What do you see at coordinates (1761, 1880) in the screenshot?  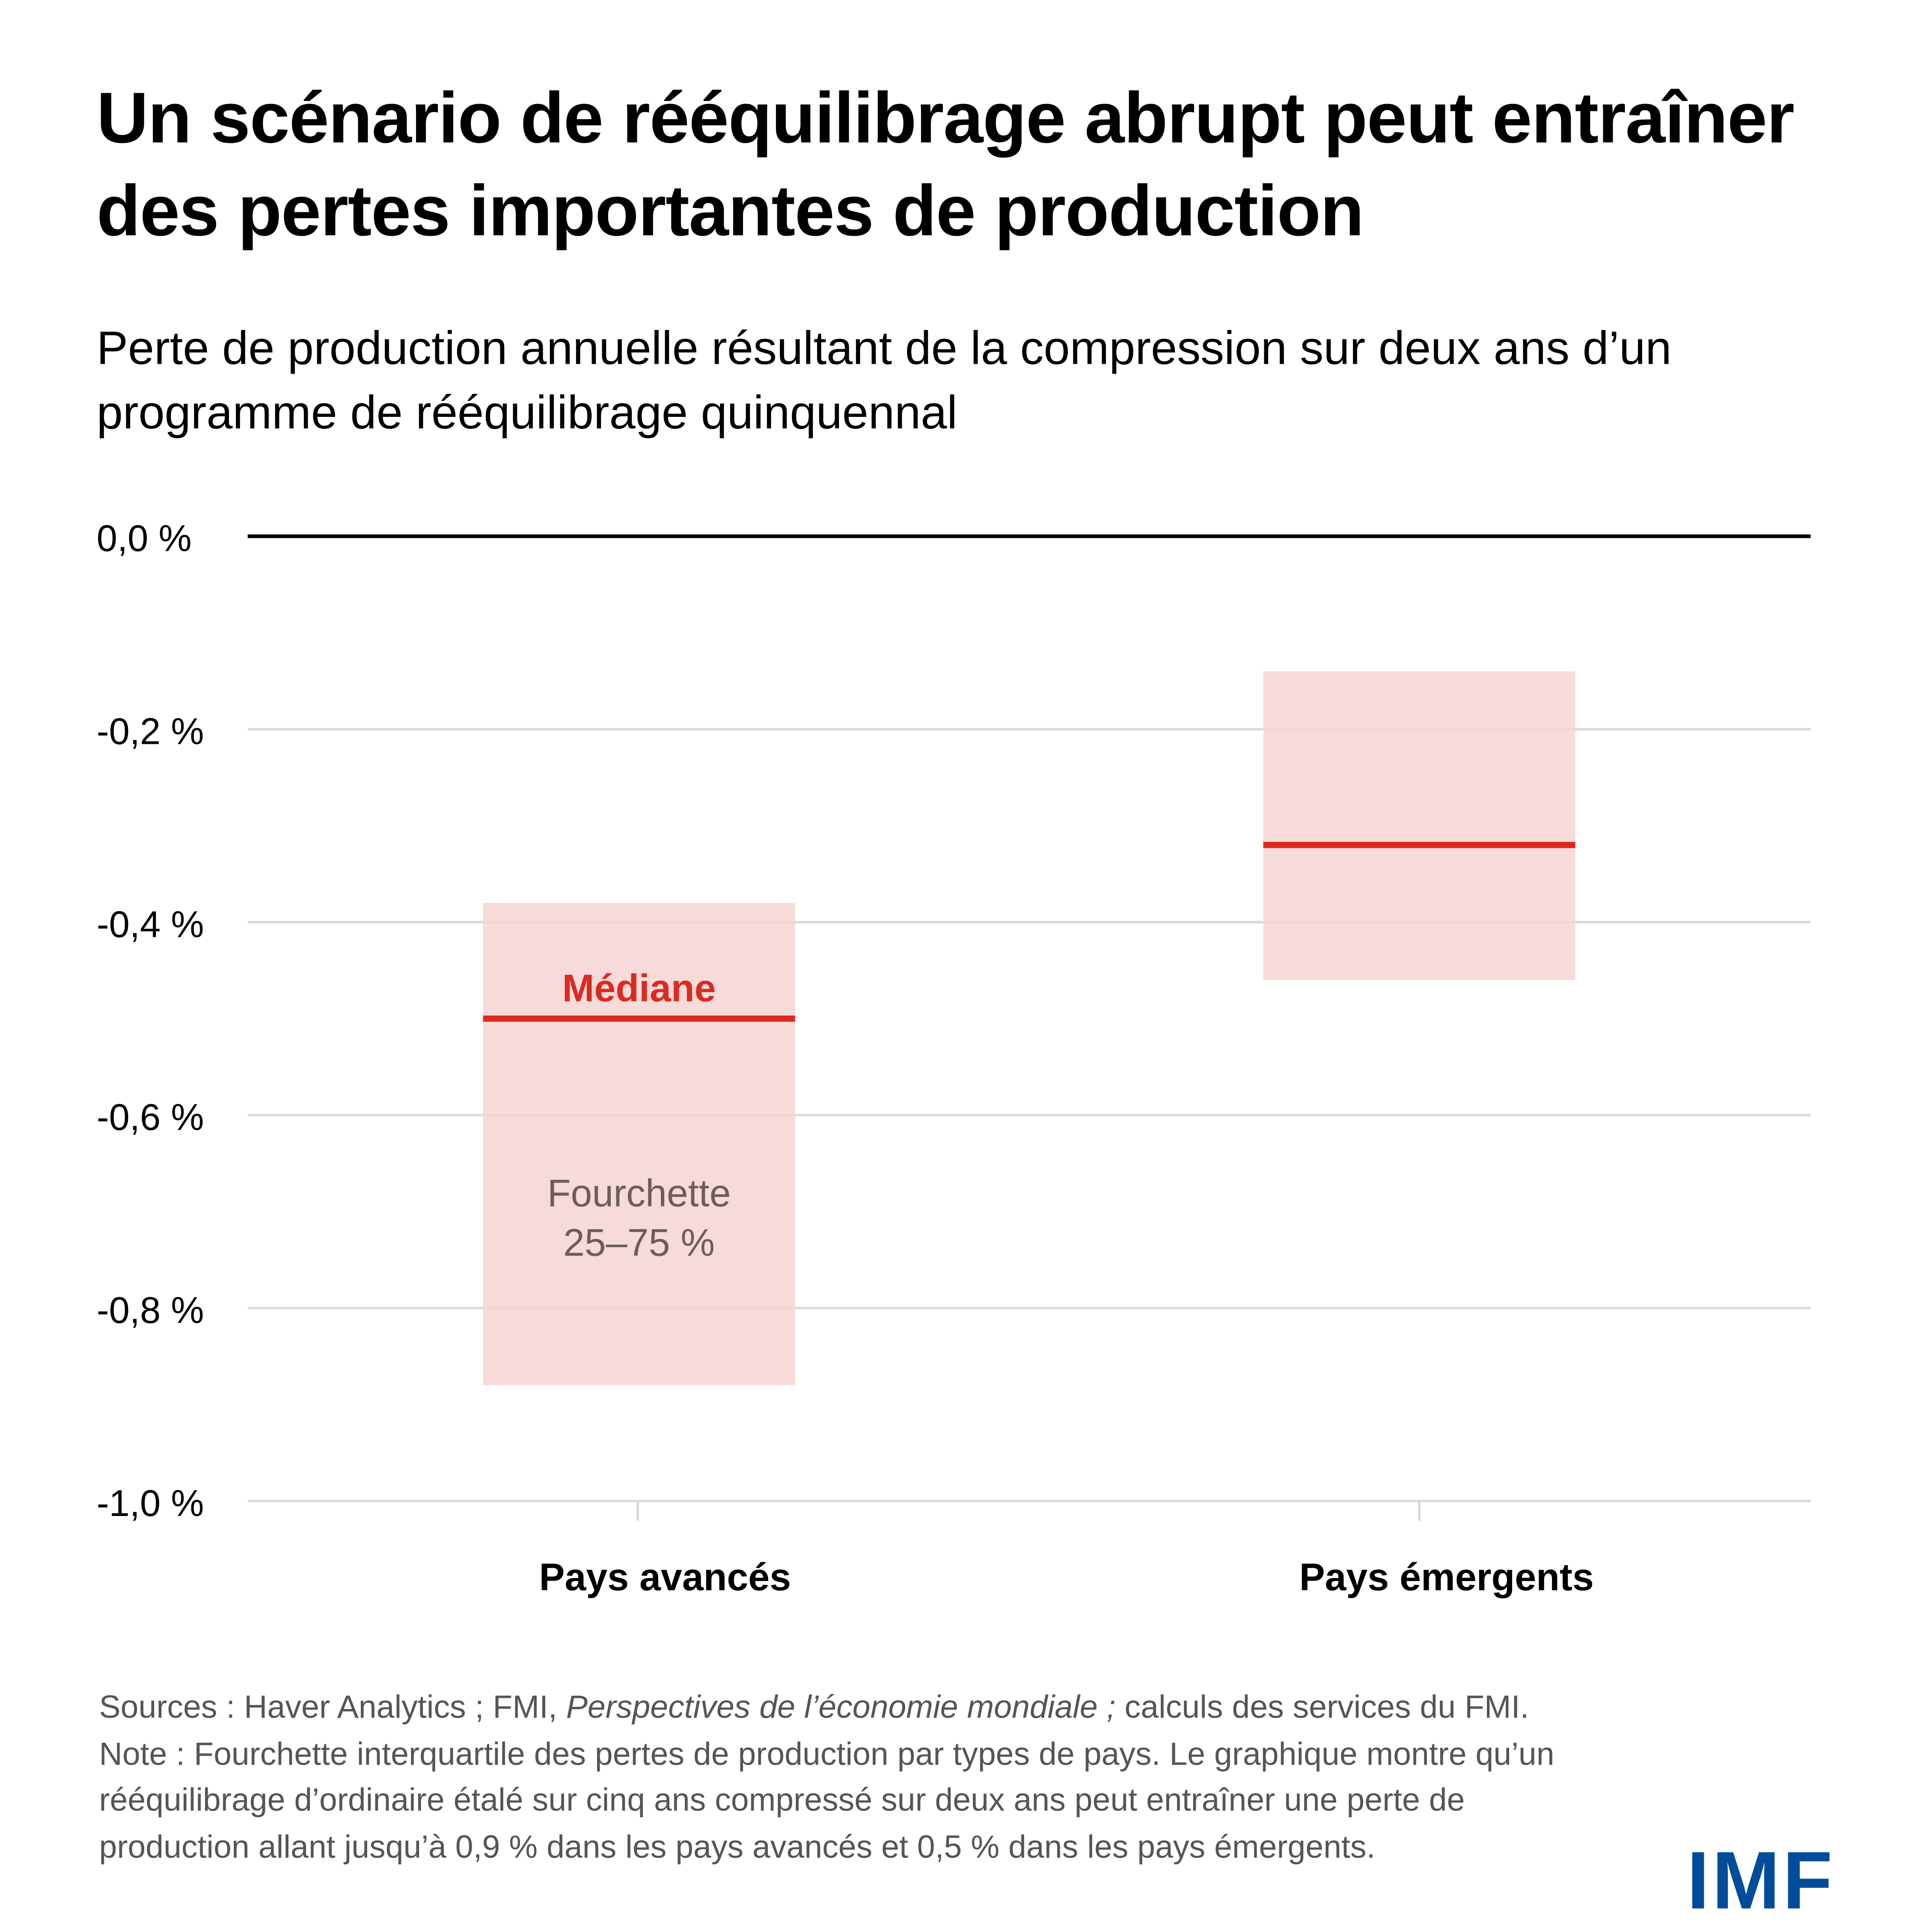 I see `imf-logo: IMF` at bounding box center [1761, 1880].